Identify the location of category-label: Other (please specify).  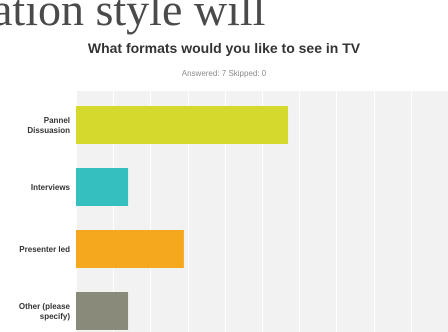
(45, 311).